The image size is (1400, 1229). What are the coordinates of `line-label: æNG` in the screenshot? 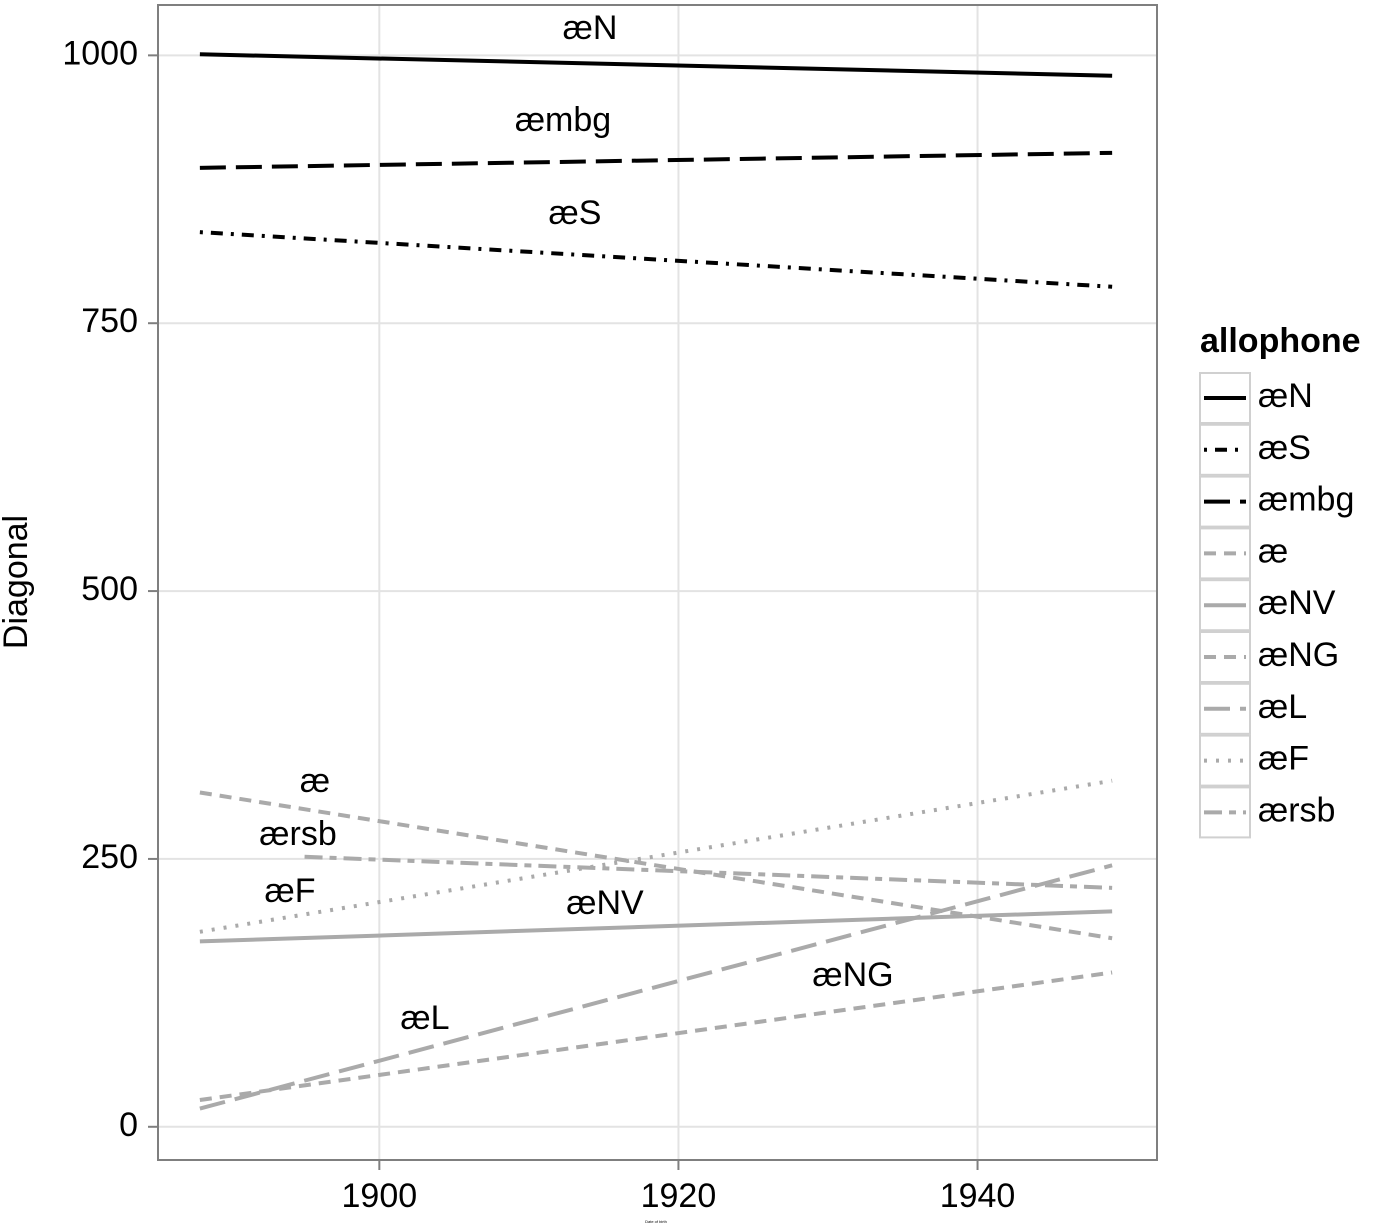 It's located at (852, 975).